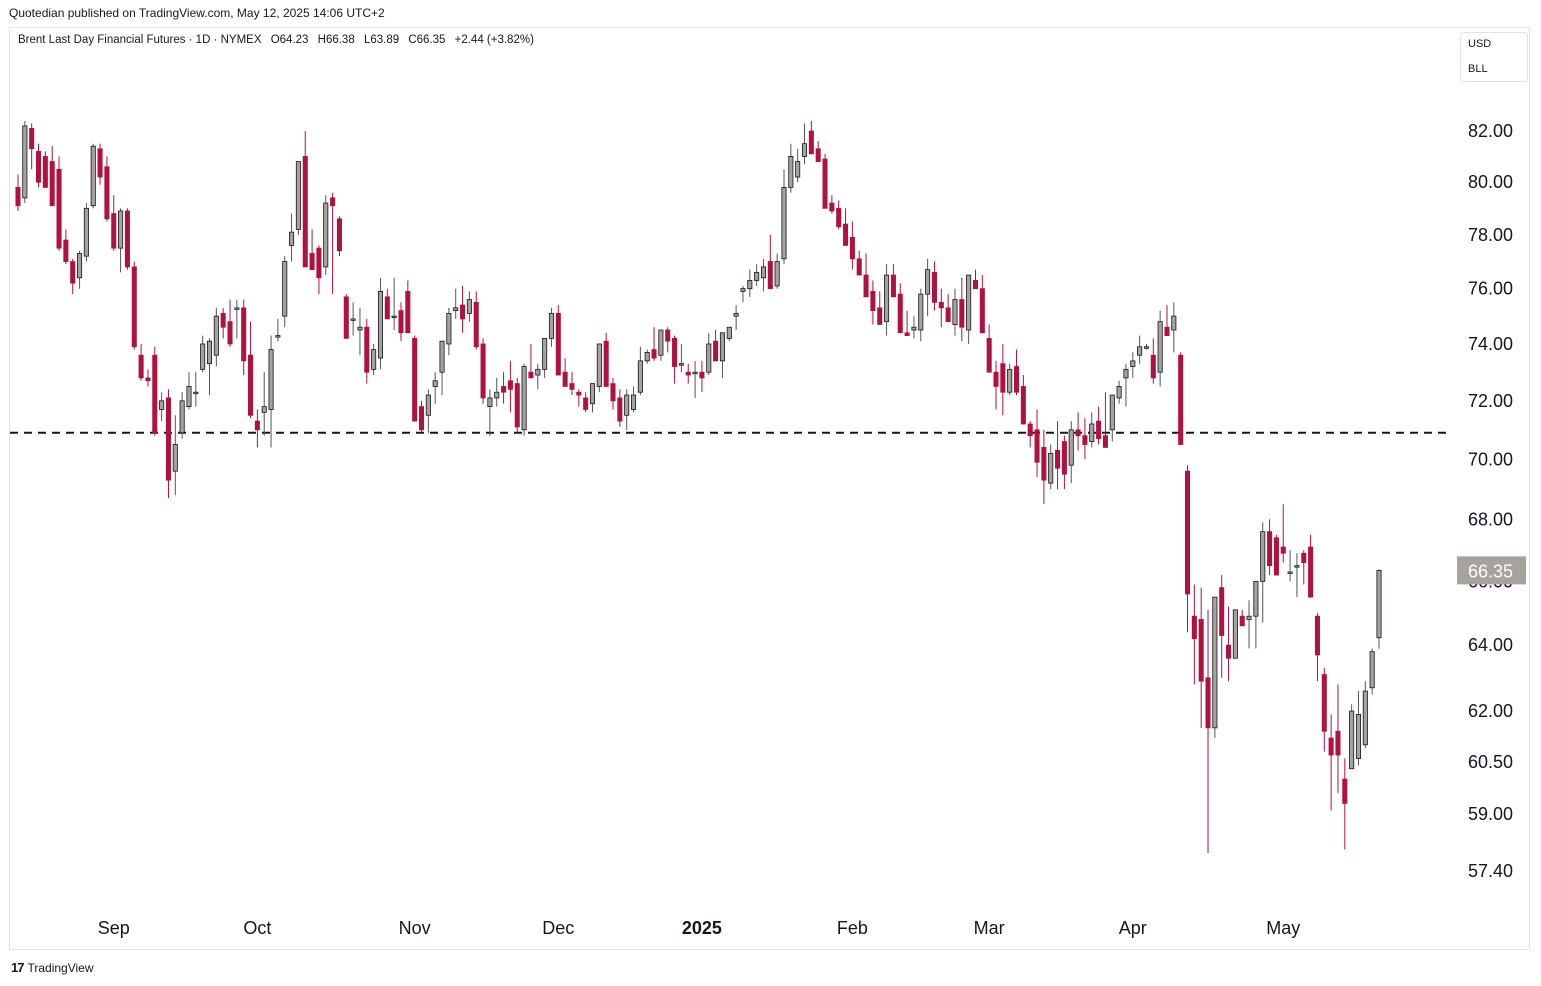 Image resolution: width=1541 pixels, height=986 pixels. What do you see at coordinates (114, 928) in the screenshot?
I see `x-axis-month-label: Sep` at bounding box center [114, 928].